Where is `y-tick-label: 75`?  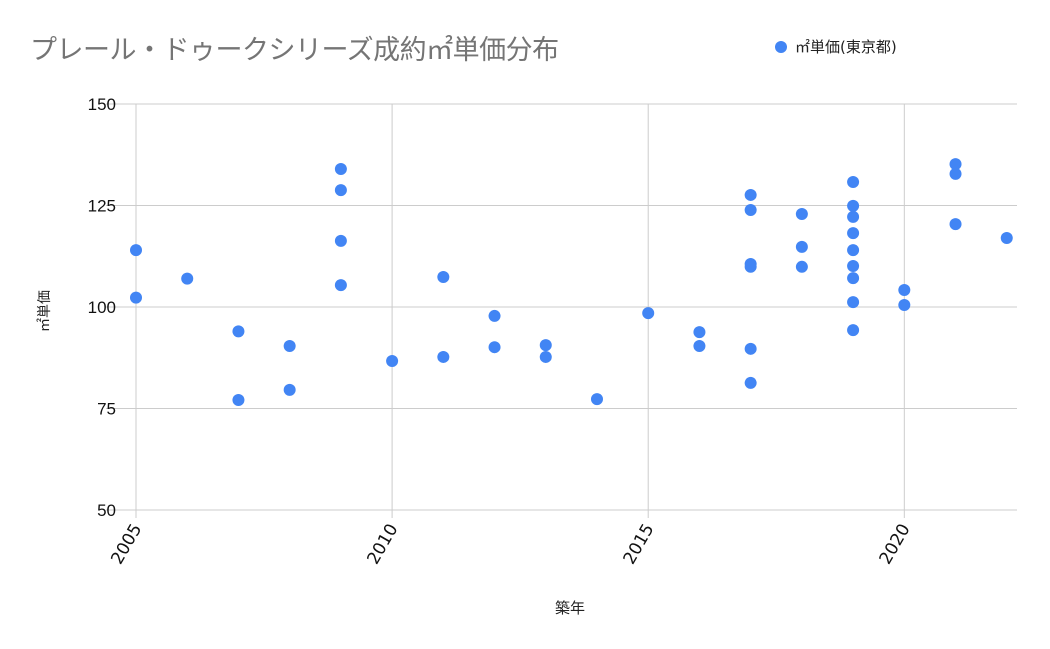 y-tick-label: 75 is located at coordinates (106, 409).